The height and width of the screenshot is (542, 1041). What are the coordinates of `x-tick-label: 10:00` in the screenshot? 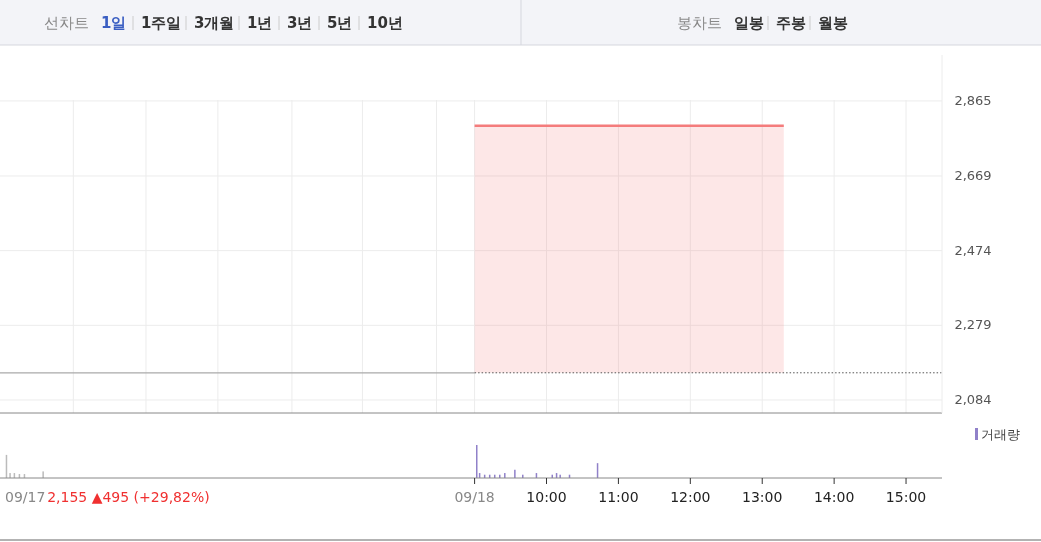 It's located at (546, 497).